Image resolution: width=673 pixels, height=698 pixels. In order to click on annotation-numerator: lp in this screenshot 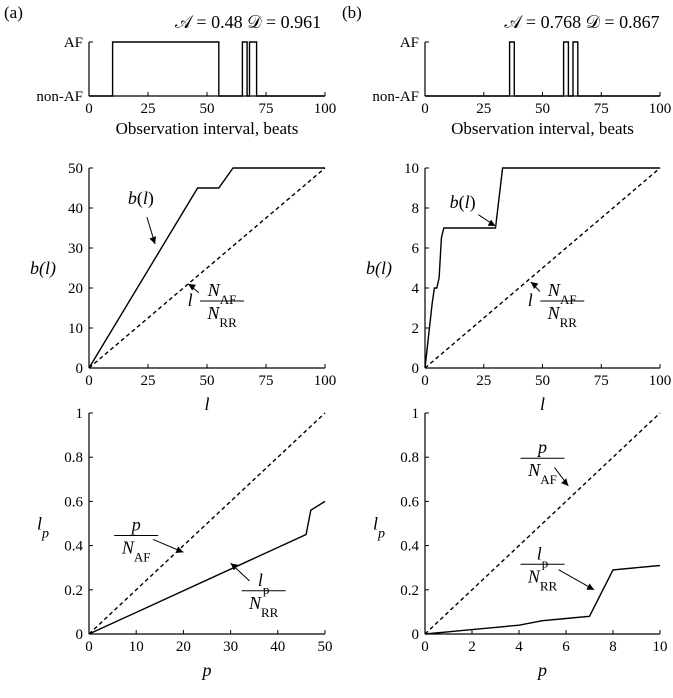, I will do `click(264, 583)`.